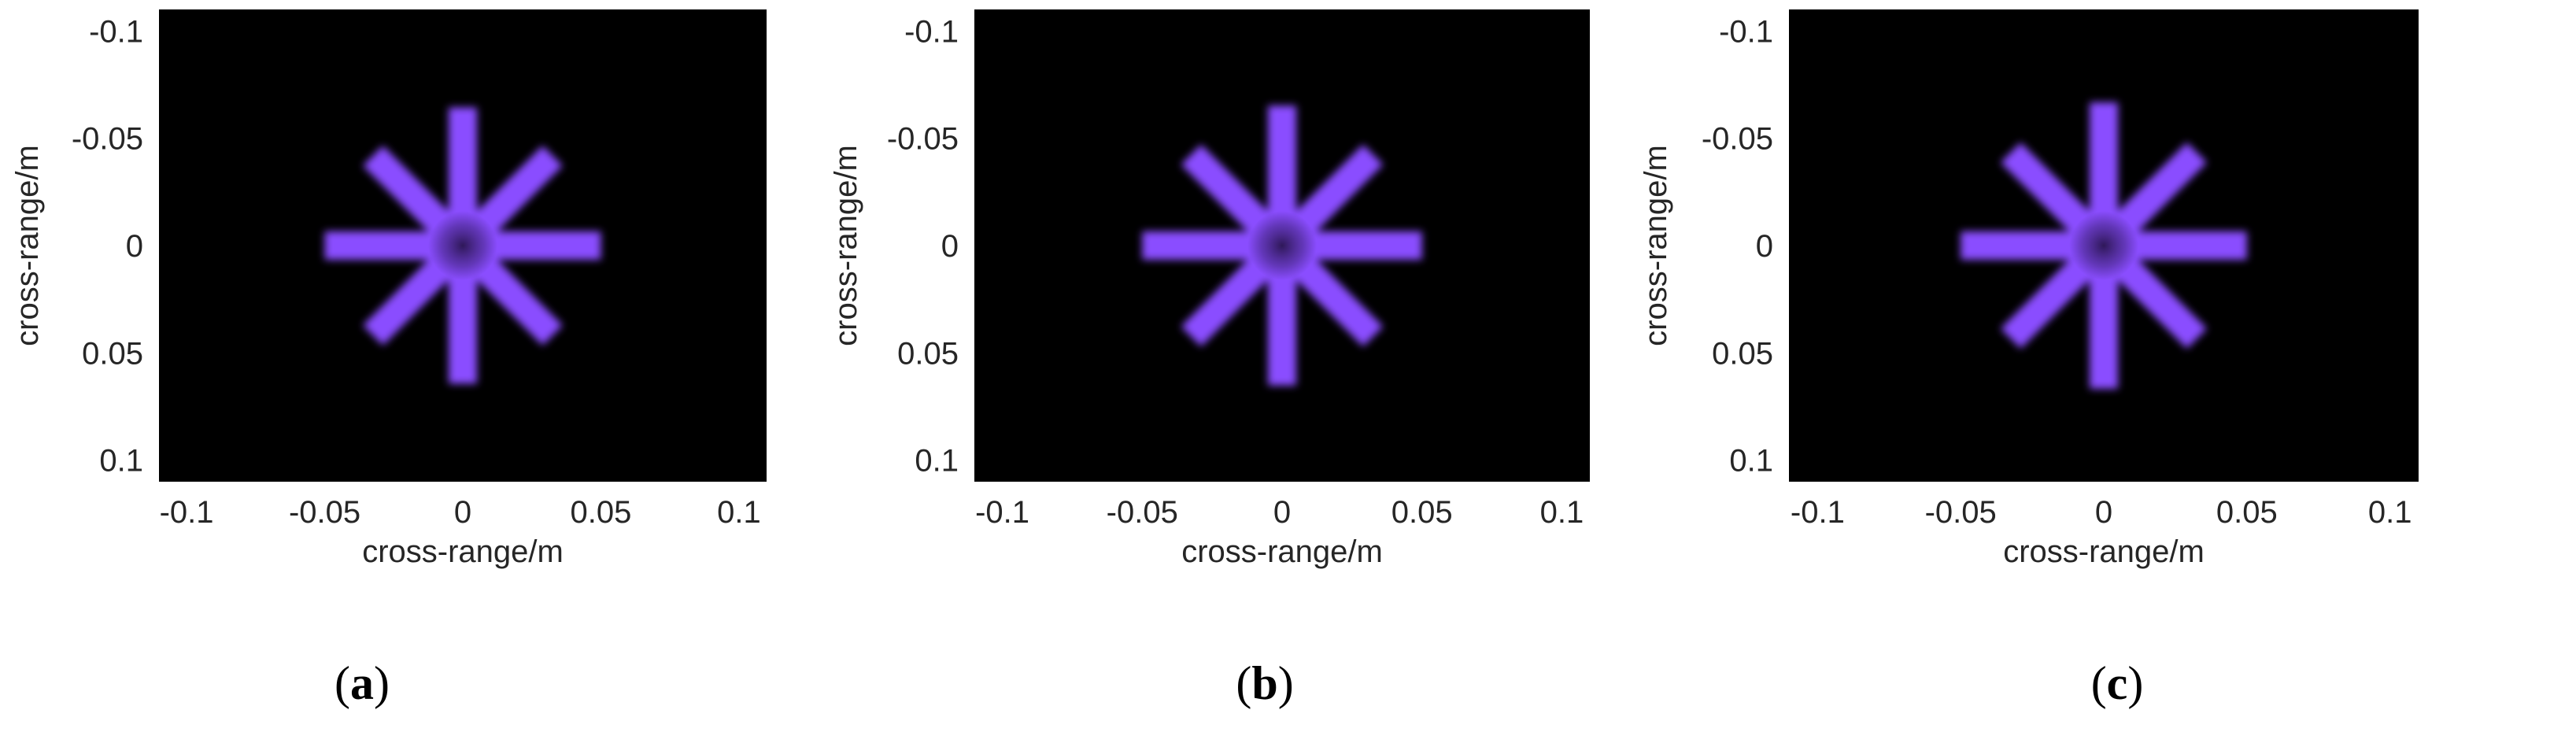  Describe the element at coordinates (2117, 683) in the screenshot. I see `panel-label: (c)` at that location.